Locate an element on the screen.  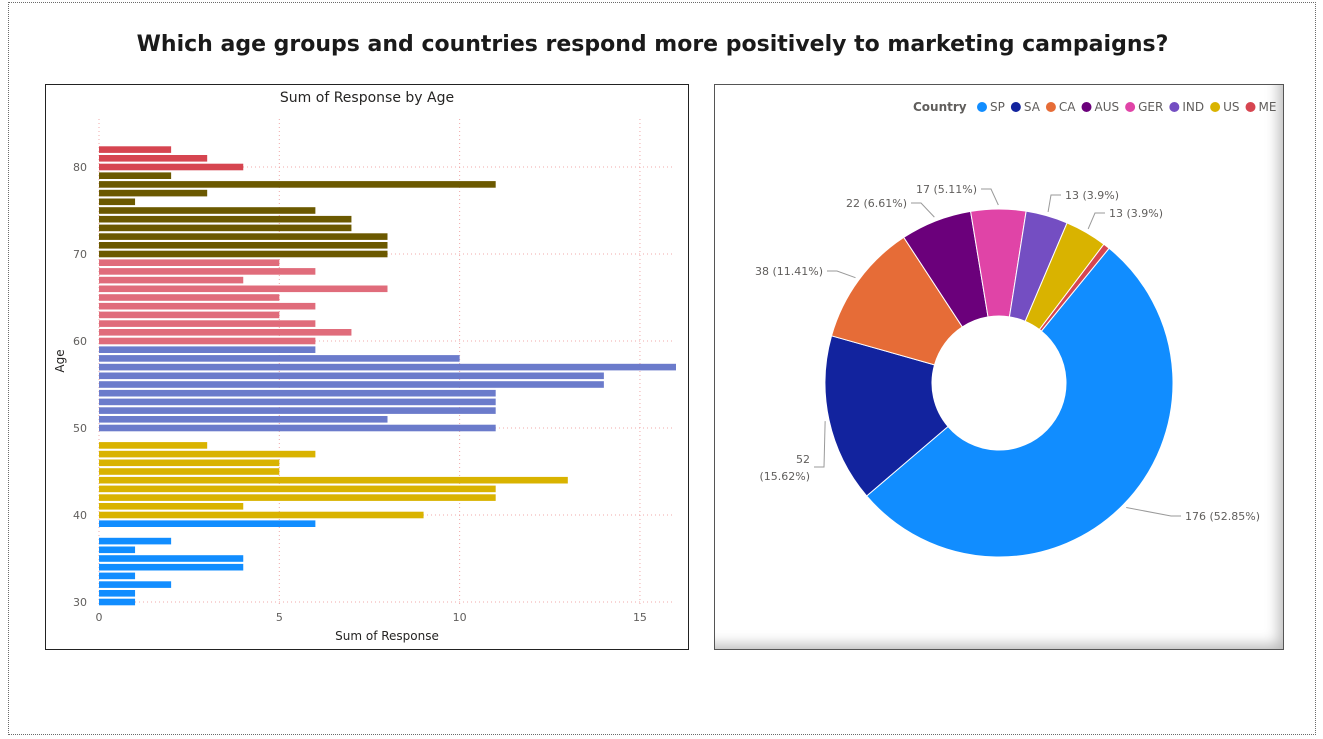
y-axis-title: Age is located at coordinates (60, 360).